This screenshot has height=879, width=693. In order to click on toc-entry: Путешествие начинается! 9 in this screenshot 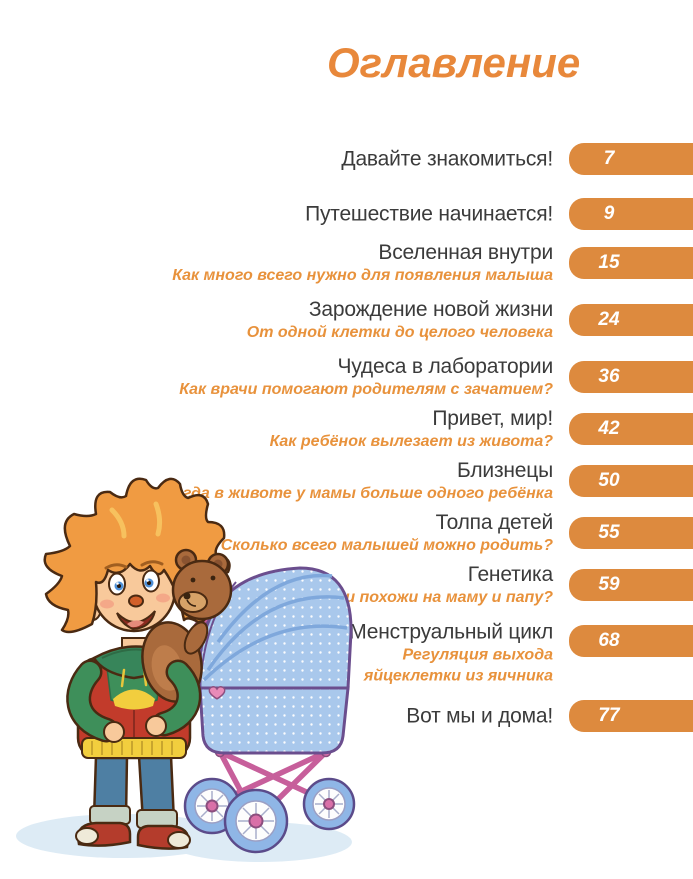, I will do `click(346, 214)`.